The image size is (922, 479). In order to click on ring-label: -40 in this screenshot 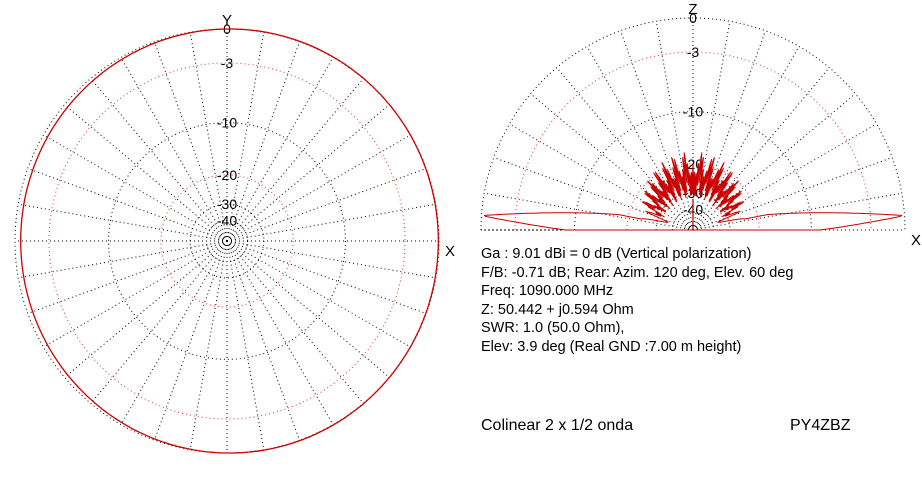, I will do `click(227, 220)`.